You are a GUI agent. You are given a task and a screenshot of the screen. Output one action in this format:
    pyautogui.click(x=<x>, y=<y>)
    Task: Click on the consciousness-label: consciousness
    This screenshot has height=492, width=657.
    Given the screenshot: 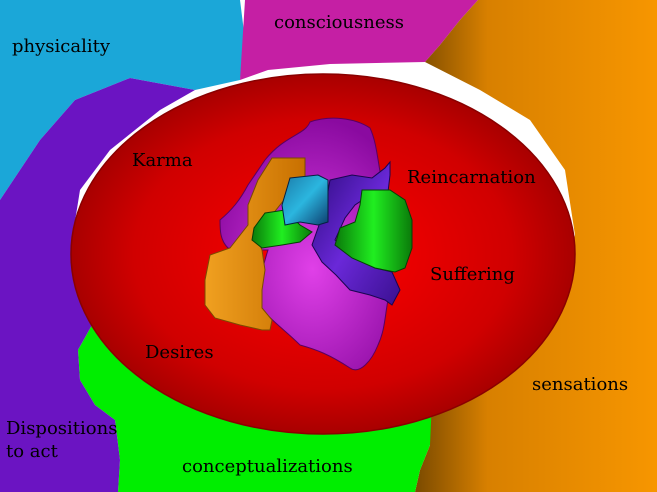 What is the action you would take?
    pyautogui.click(x=339, y=22)
    